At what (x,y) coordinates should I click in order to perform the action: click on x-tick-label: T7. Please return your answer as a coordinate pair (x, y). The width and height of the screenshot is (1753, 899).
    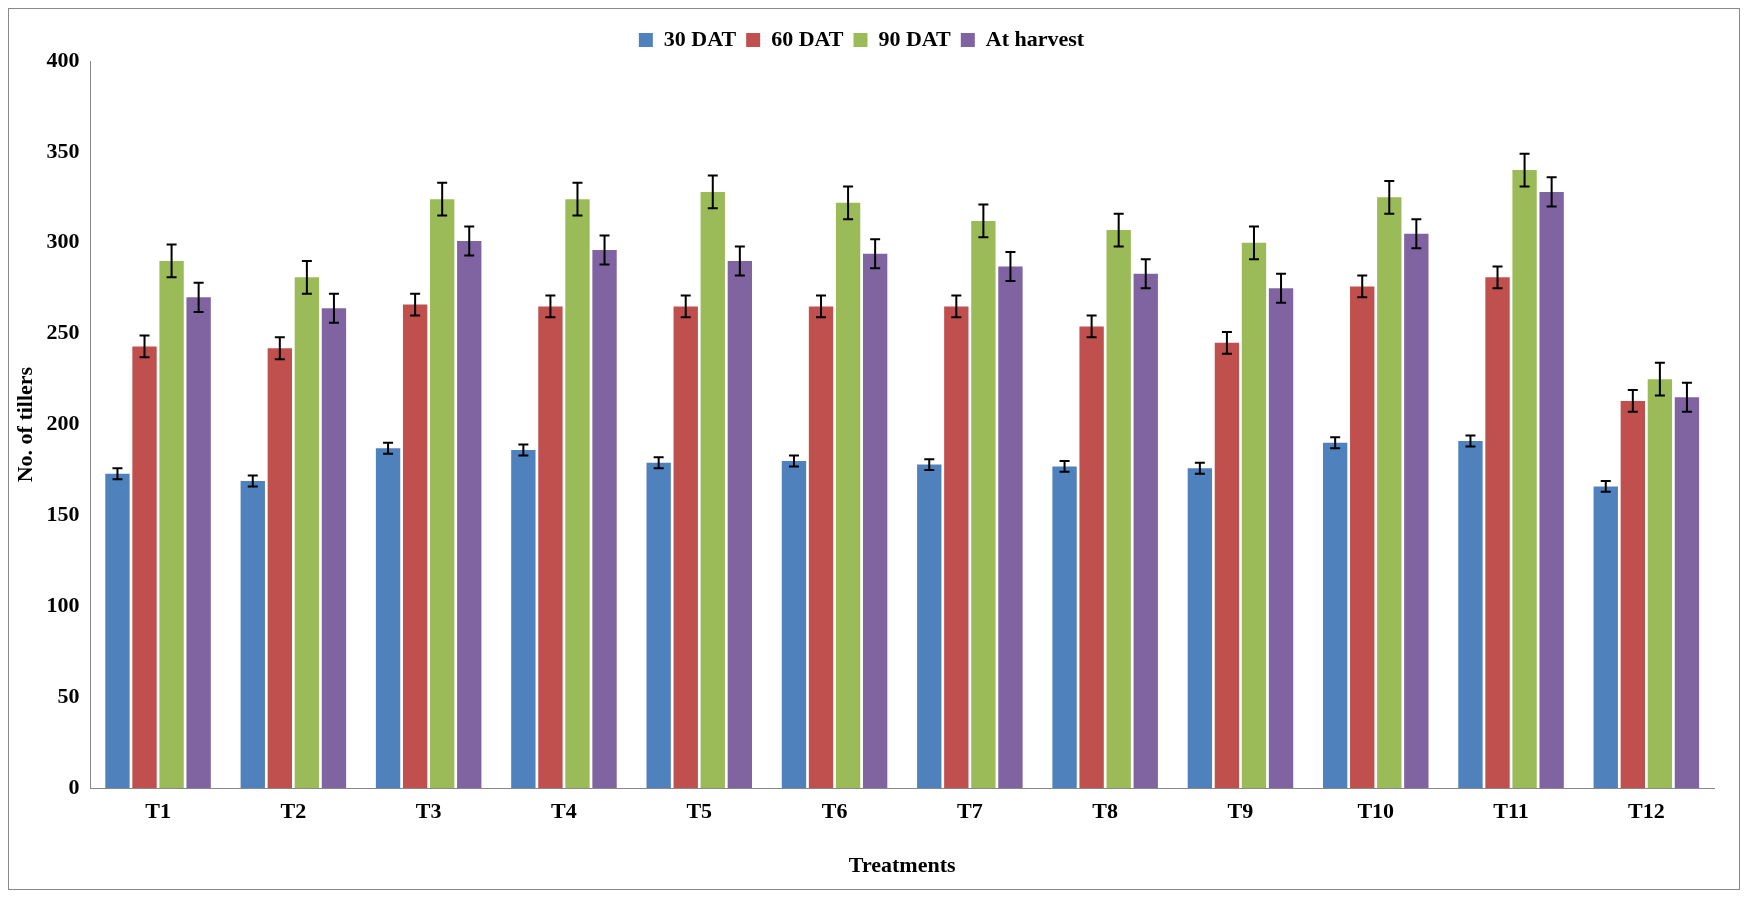
    Looking at the image, I should click on (970, 811).